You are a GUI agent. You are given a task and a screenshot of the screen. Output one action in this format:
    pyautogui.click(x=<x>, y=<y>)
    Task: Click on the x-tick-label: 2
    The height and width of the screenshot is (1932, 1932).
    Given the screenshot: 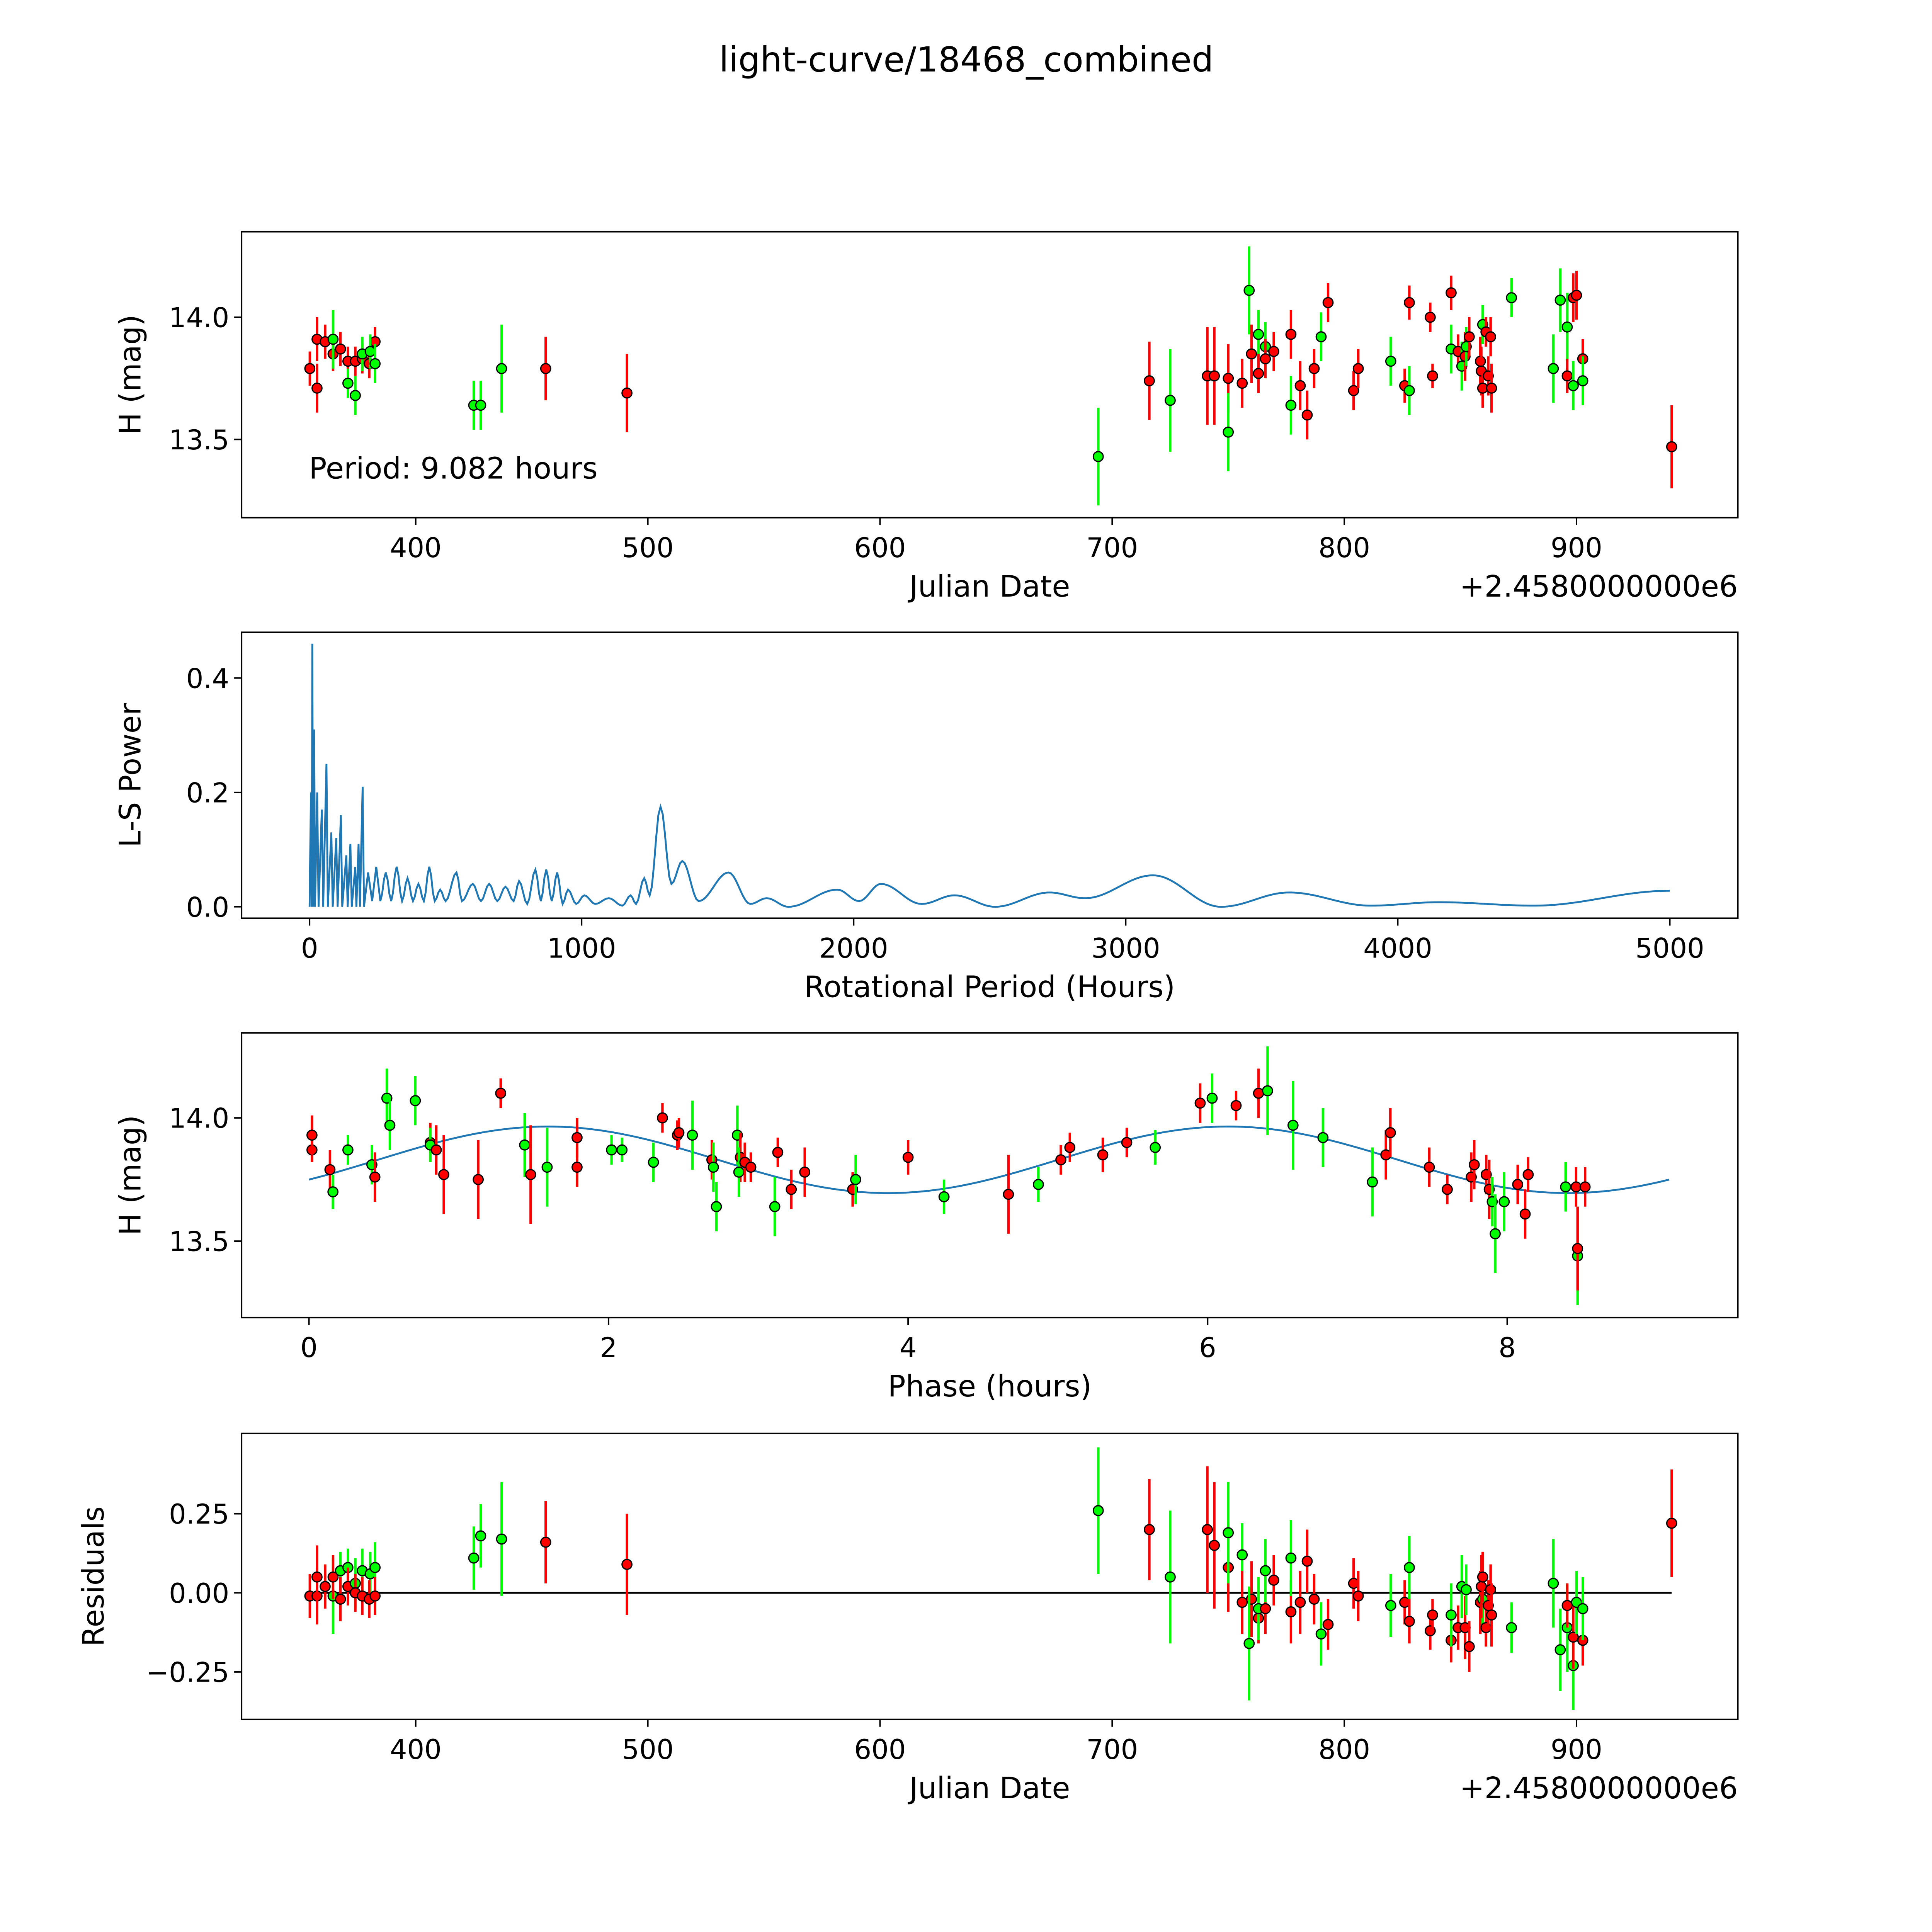 What is the action you would take?
    pyautogui.click(x=609, y=1348)
    